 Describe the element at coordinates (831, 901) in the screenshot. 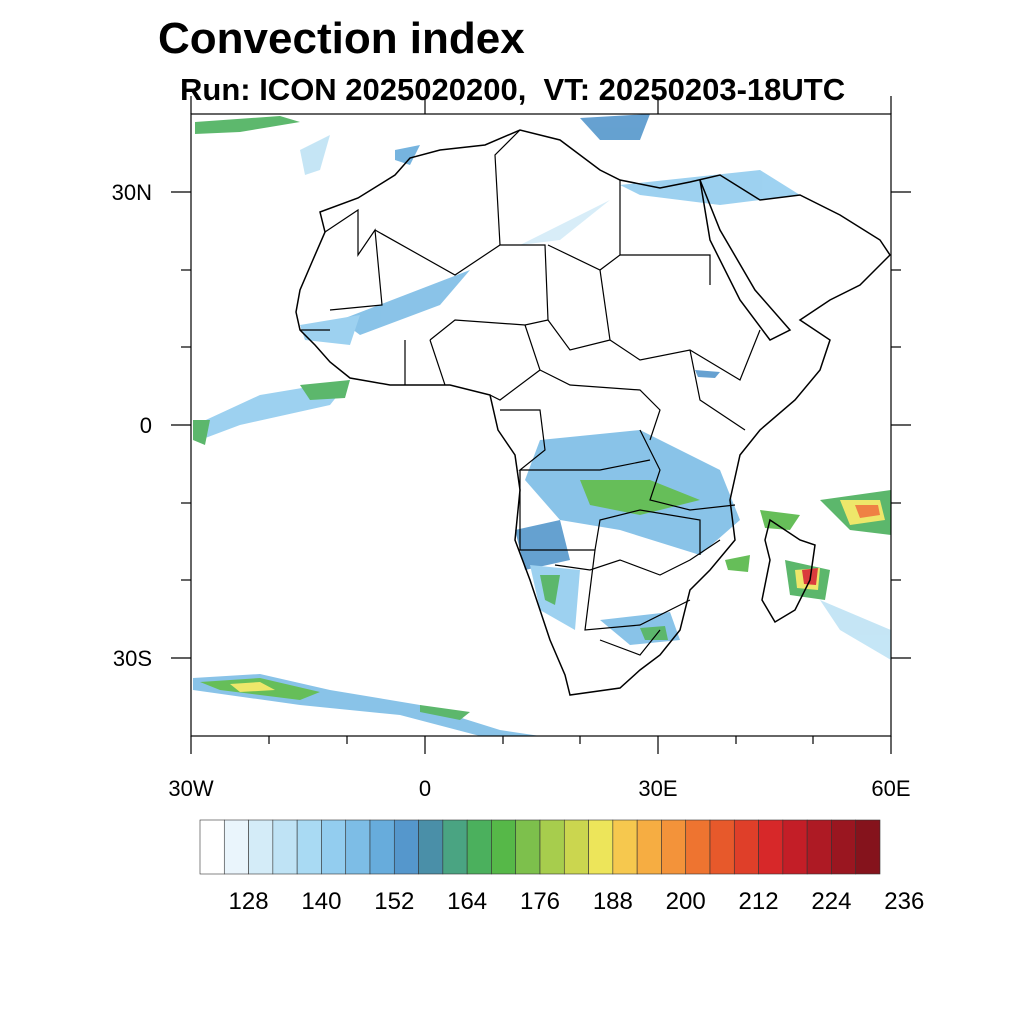

I see `colorbar-tick-label: 224` at that location.